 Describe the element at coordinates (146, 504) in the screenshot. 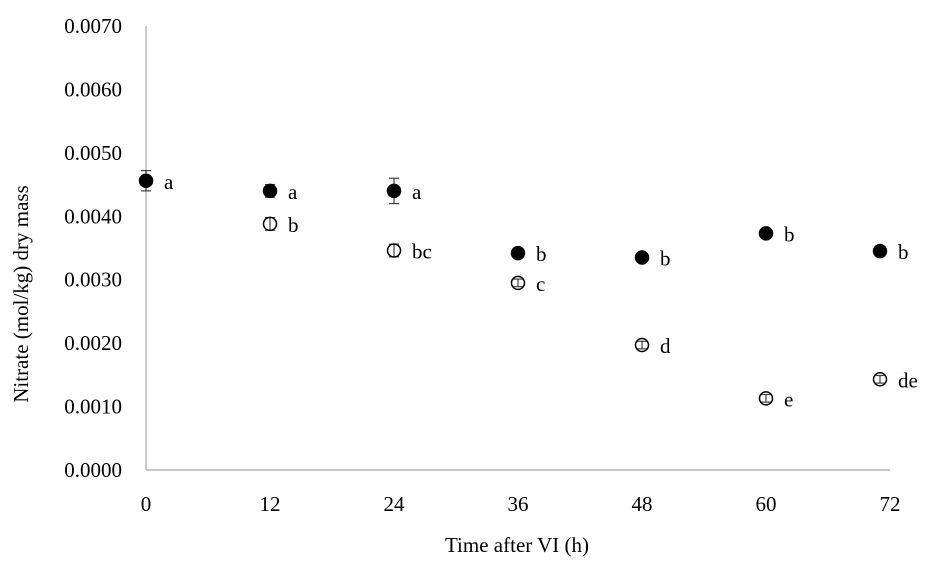

I see `x-tick-label: 0` at that location.